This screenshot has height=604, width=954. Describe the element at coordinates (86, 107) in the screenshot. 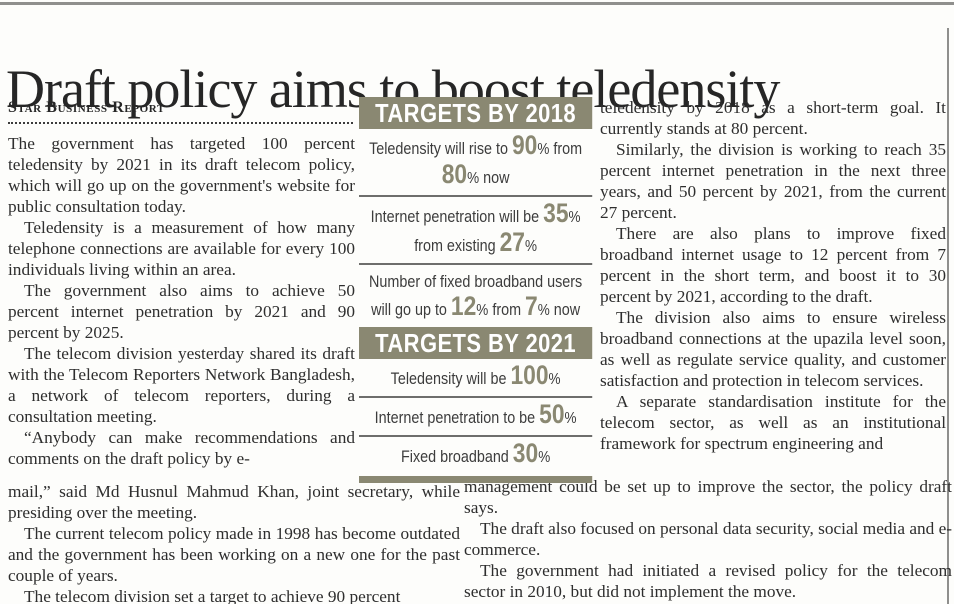

I see `byline: Star Business Report` at that location.